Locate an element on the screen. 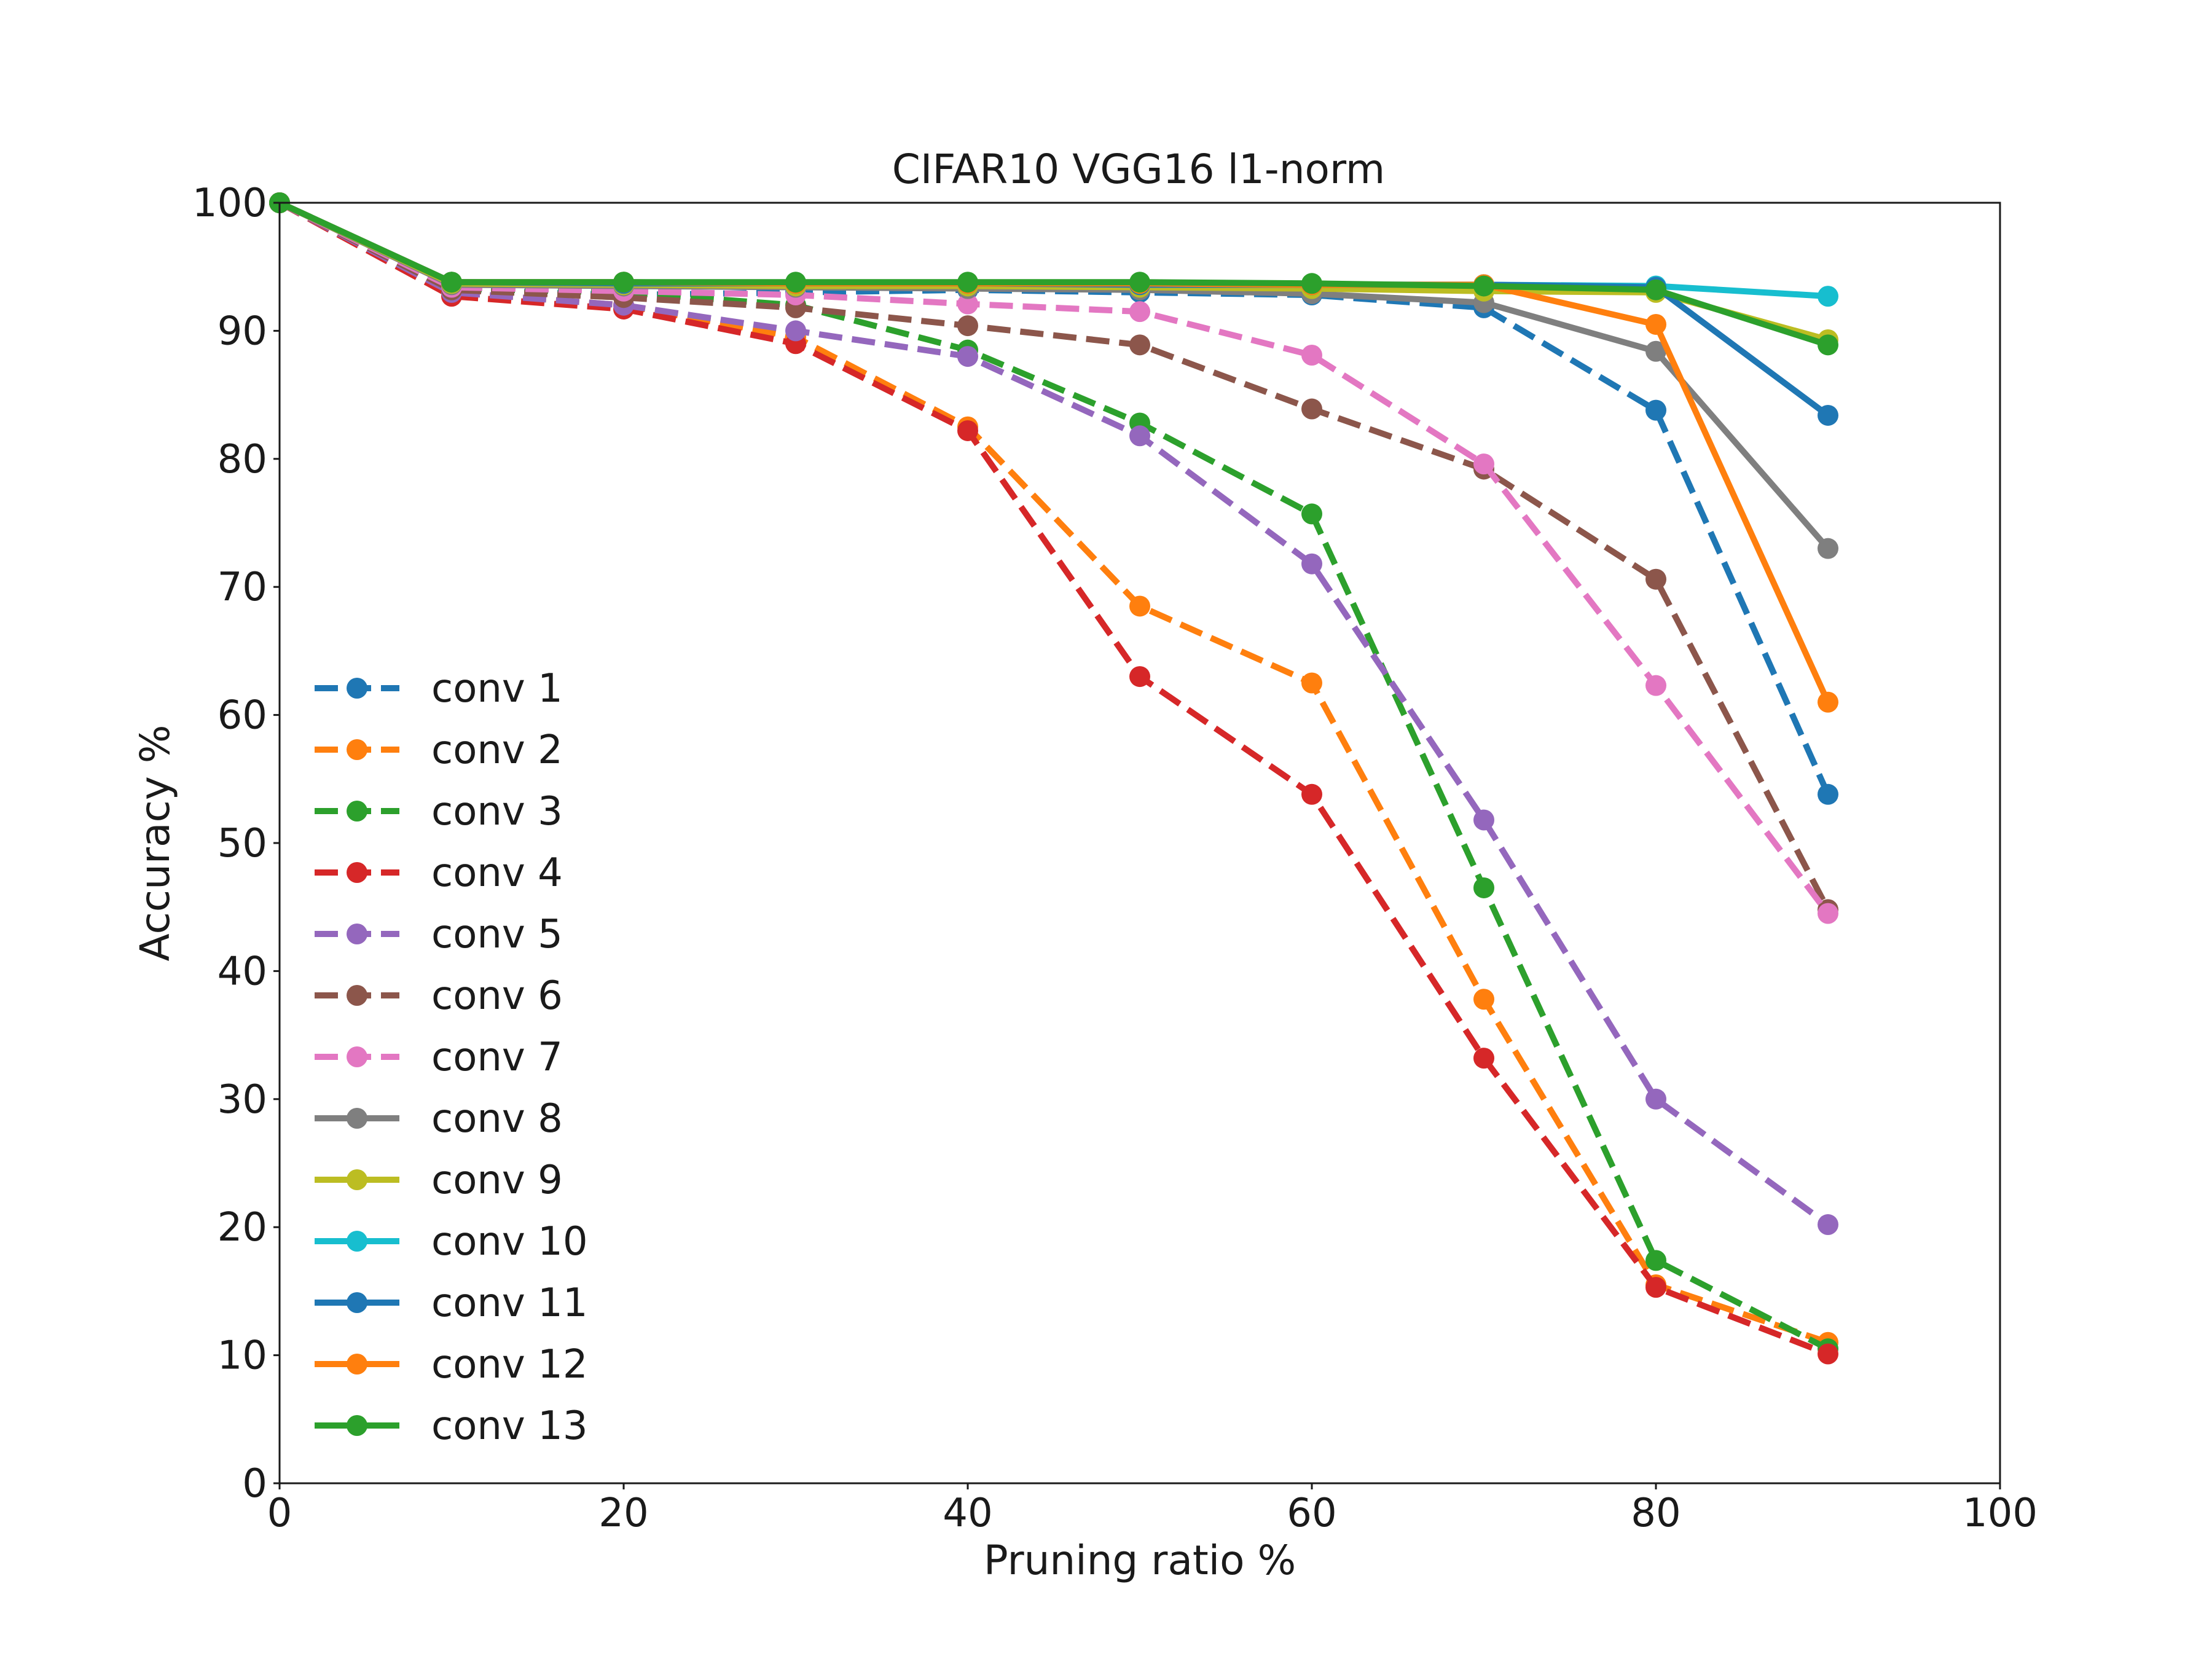  y-tick-label: 60 is located at coordinates (242, 716).